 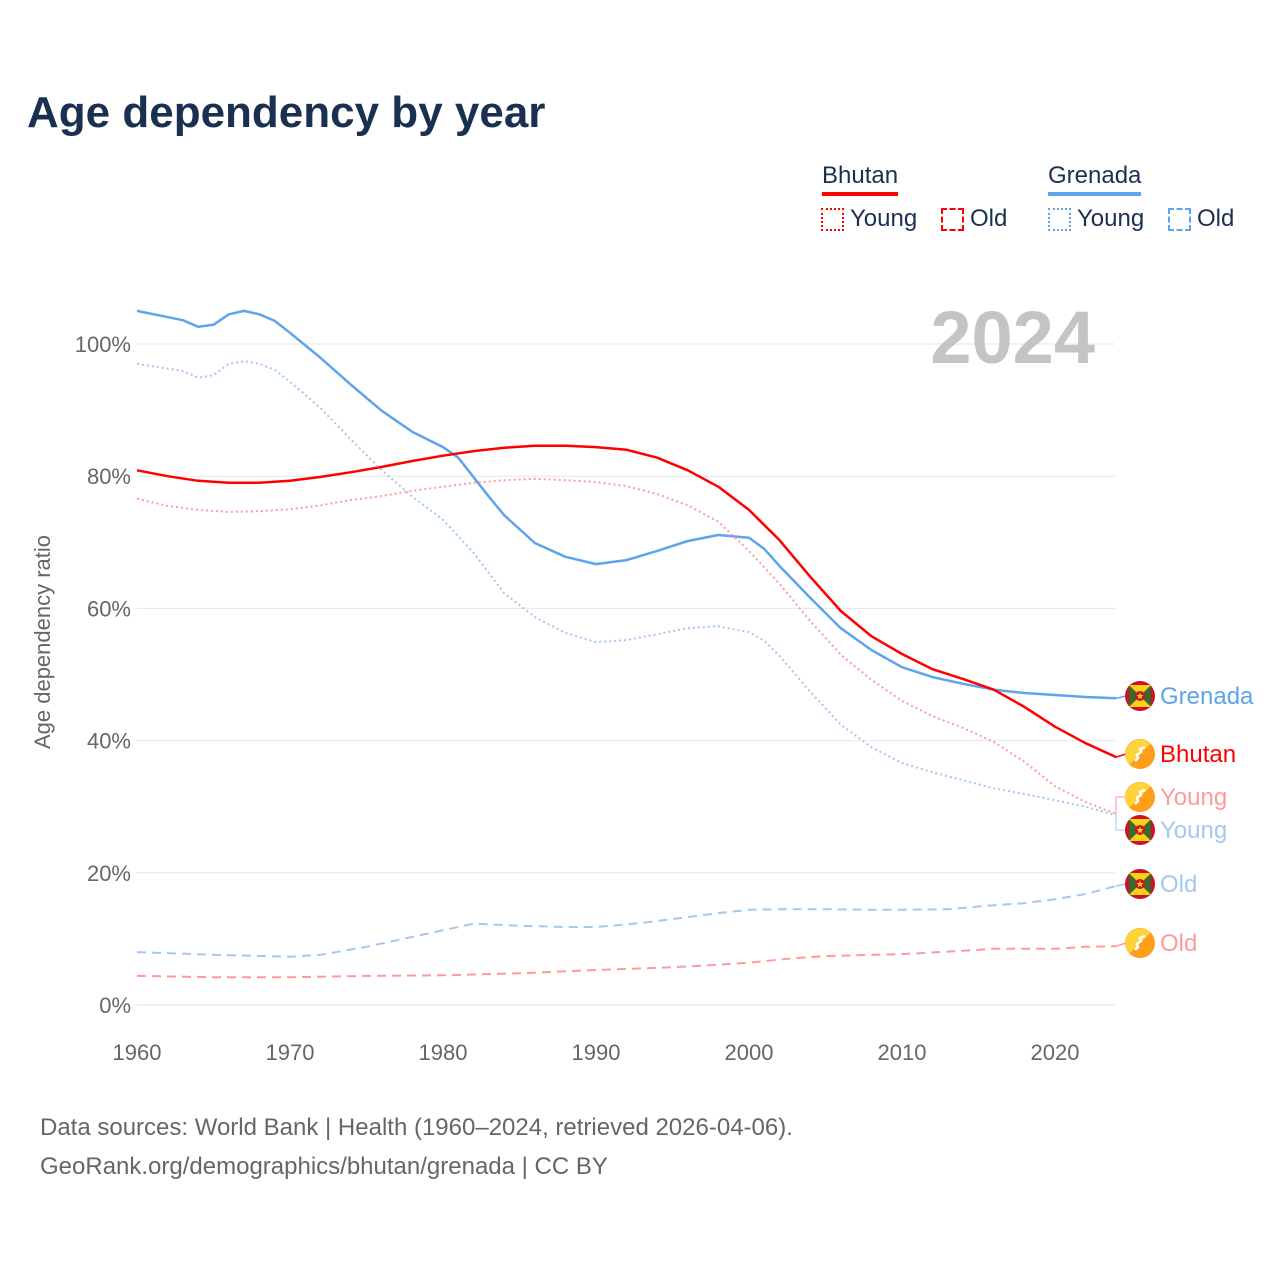 What do you see at coordinates (1198, 754) in the screenshot?
I see `end-label-bhutan-total: Bhutan` at bounding box center [1198, 754].